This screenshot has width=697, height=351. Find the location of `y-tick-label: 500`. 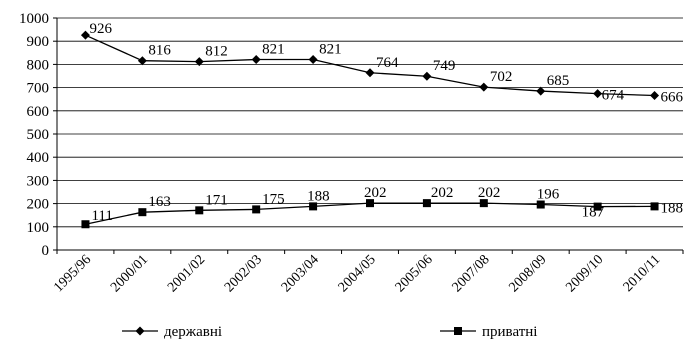

y-tick-label: 500 is located at coordinates (38, 135).